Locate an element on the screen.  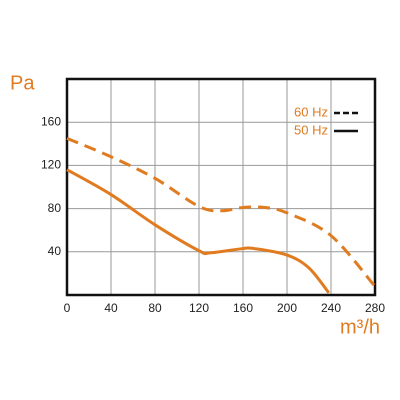
y-tick-label: 120 is located at coordinates (51, 165).